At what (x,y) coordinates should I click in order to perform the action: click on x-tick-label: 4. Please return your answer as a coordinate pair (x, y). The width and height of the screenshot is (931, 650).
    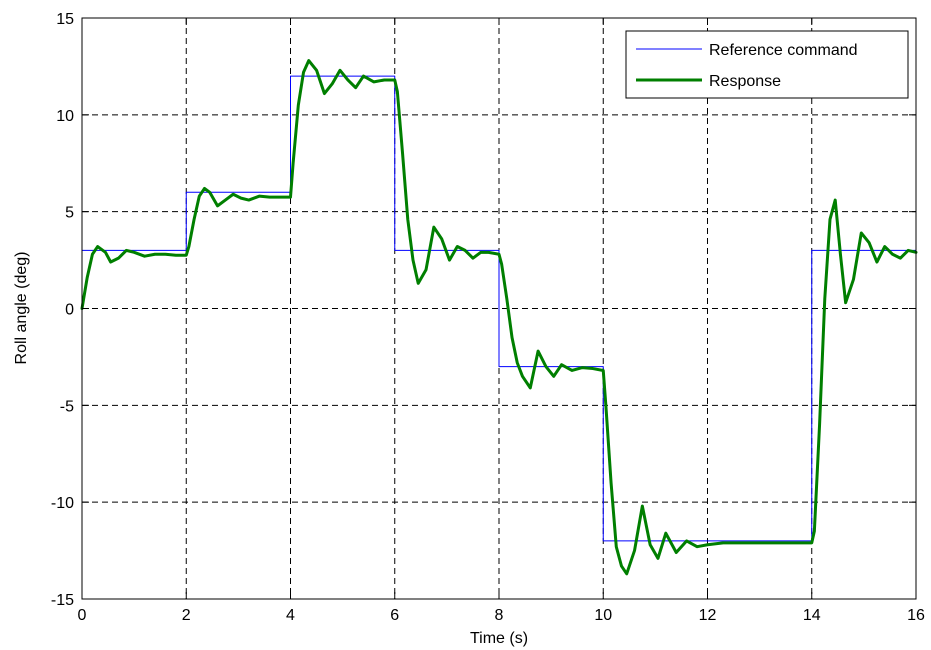
    Looking at the image, I should click on (290, 615).